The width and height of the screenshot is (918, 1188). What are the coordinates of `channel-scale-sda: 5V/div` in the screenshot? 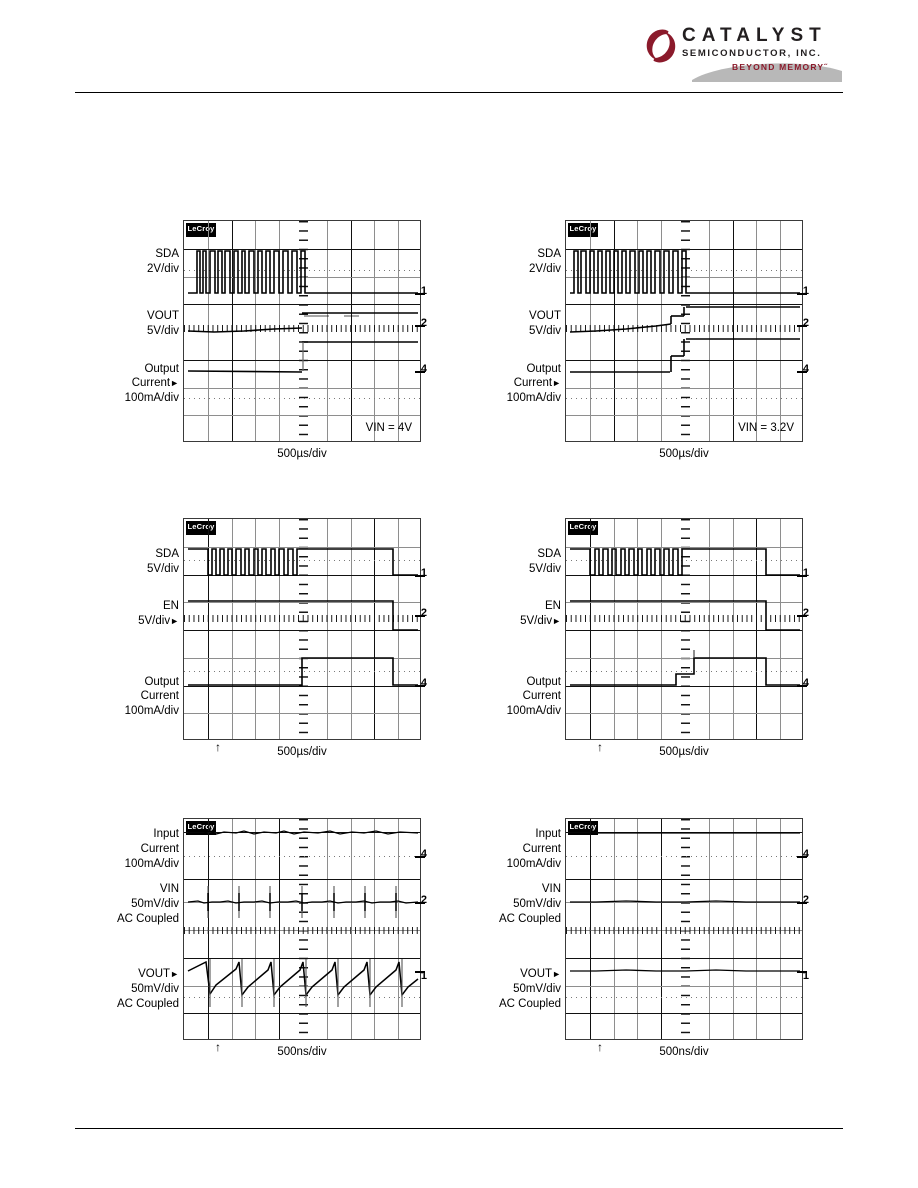 It's located at (163, 569).